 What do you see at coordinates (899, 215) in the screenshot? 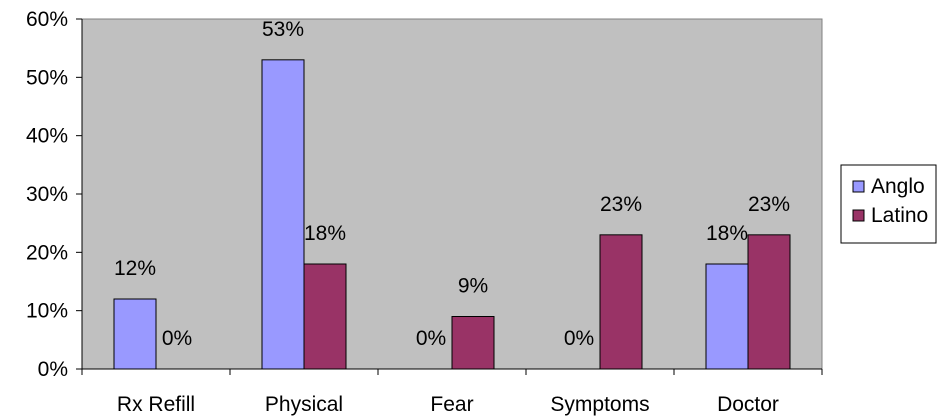
I see `legend-label-latino: Latino` at bounding box center [899, 215].